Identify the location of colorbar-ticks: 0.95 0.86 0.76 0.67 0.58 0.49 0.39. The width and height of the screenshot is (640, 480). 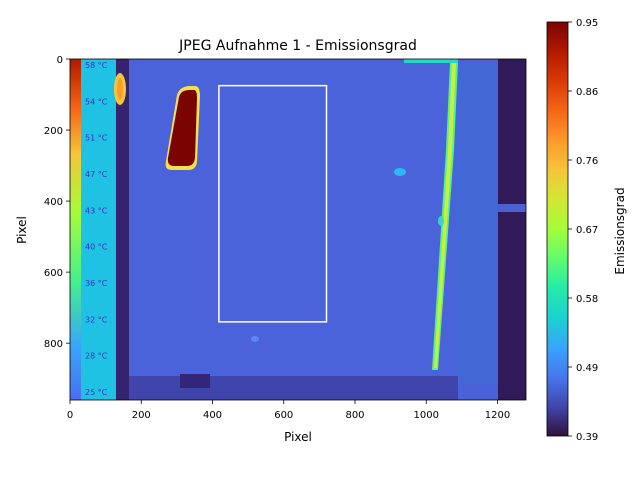
(583, 230).